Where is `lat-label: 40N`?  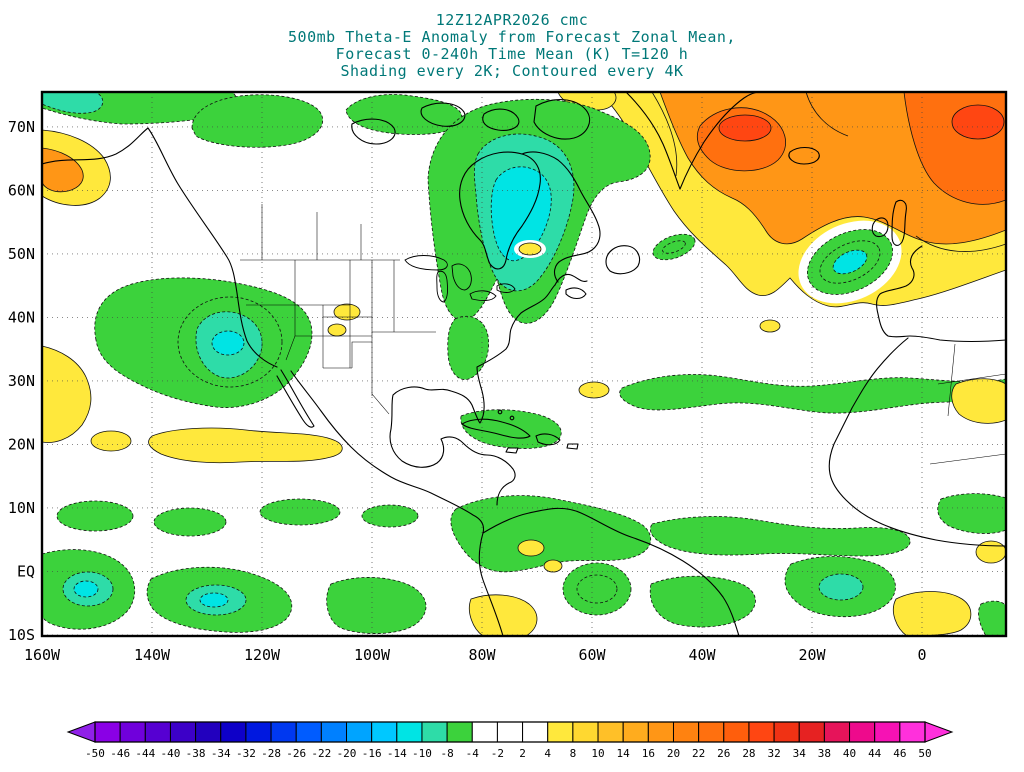
lat-label: 40N is located at coordinates (21, 317).